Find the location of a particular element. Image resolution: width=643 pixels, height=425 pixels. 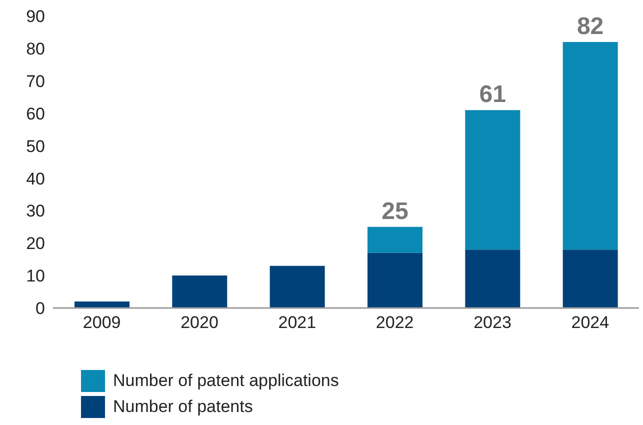

y-tick-label: 30 is located at coordinates (35, 211).